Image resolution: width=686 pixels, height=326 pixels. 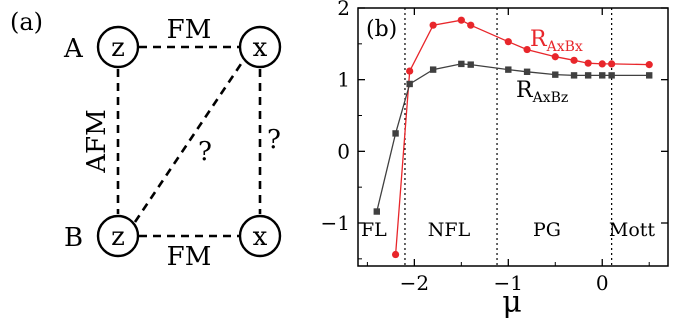 I want to click on edge-label-diagonal: ?, so click(x=205, y=152).